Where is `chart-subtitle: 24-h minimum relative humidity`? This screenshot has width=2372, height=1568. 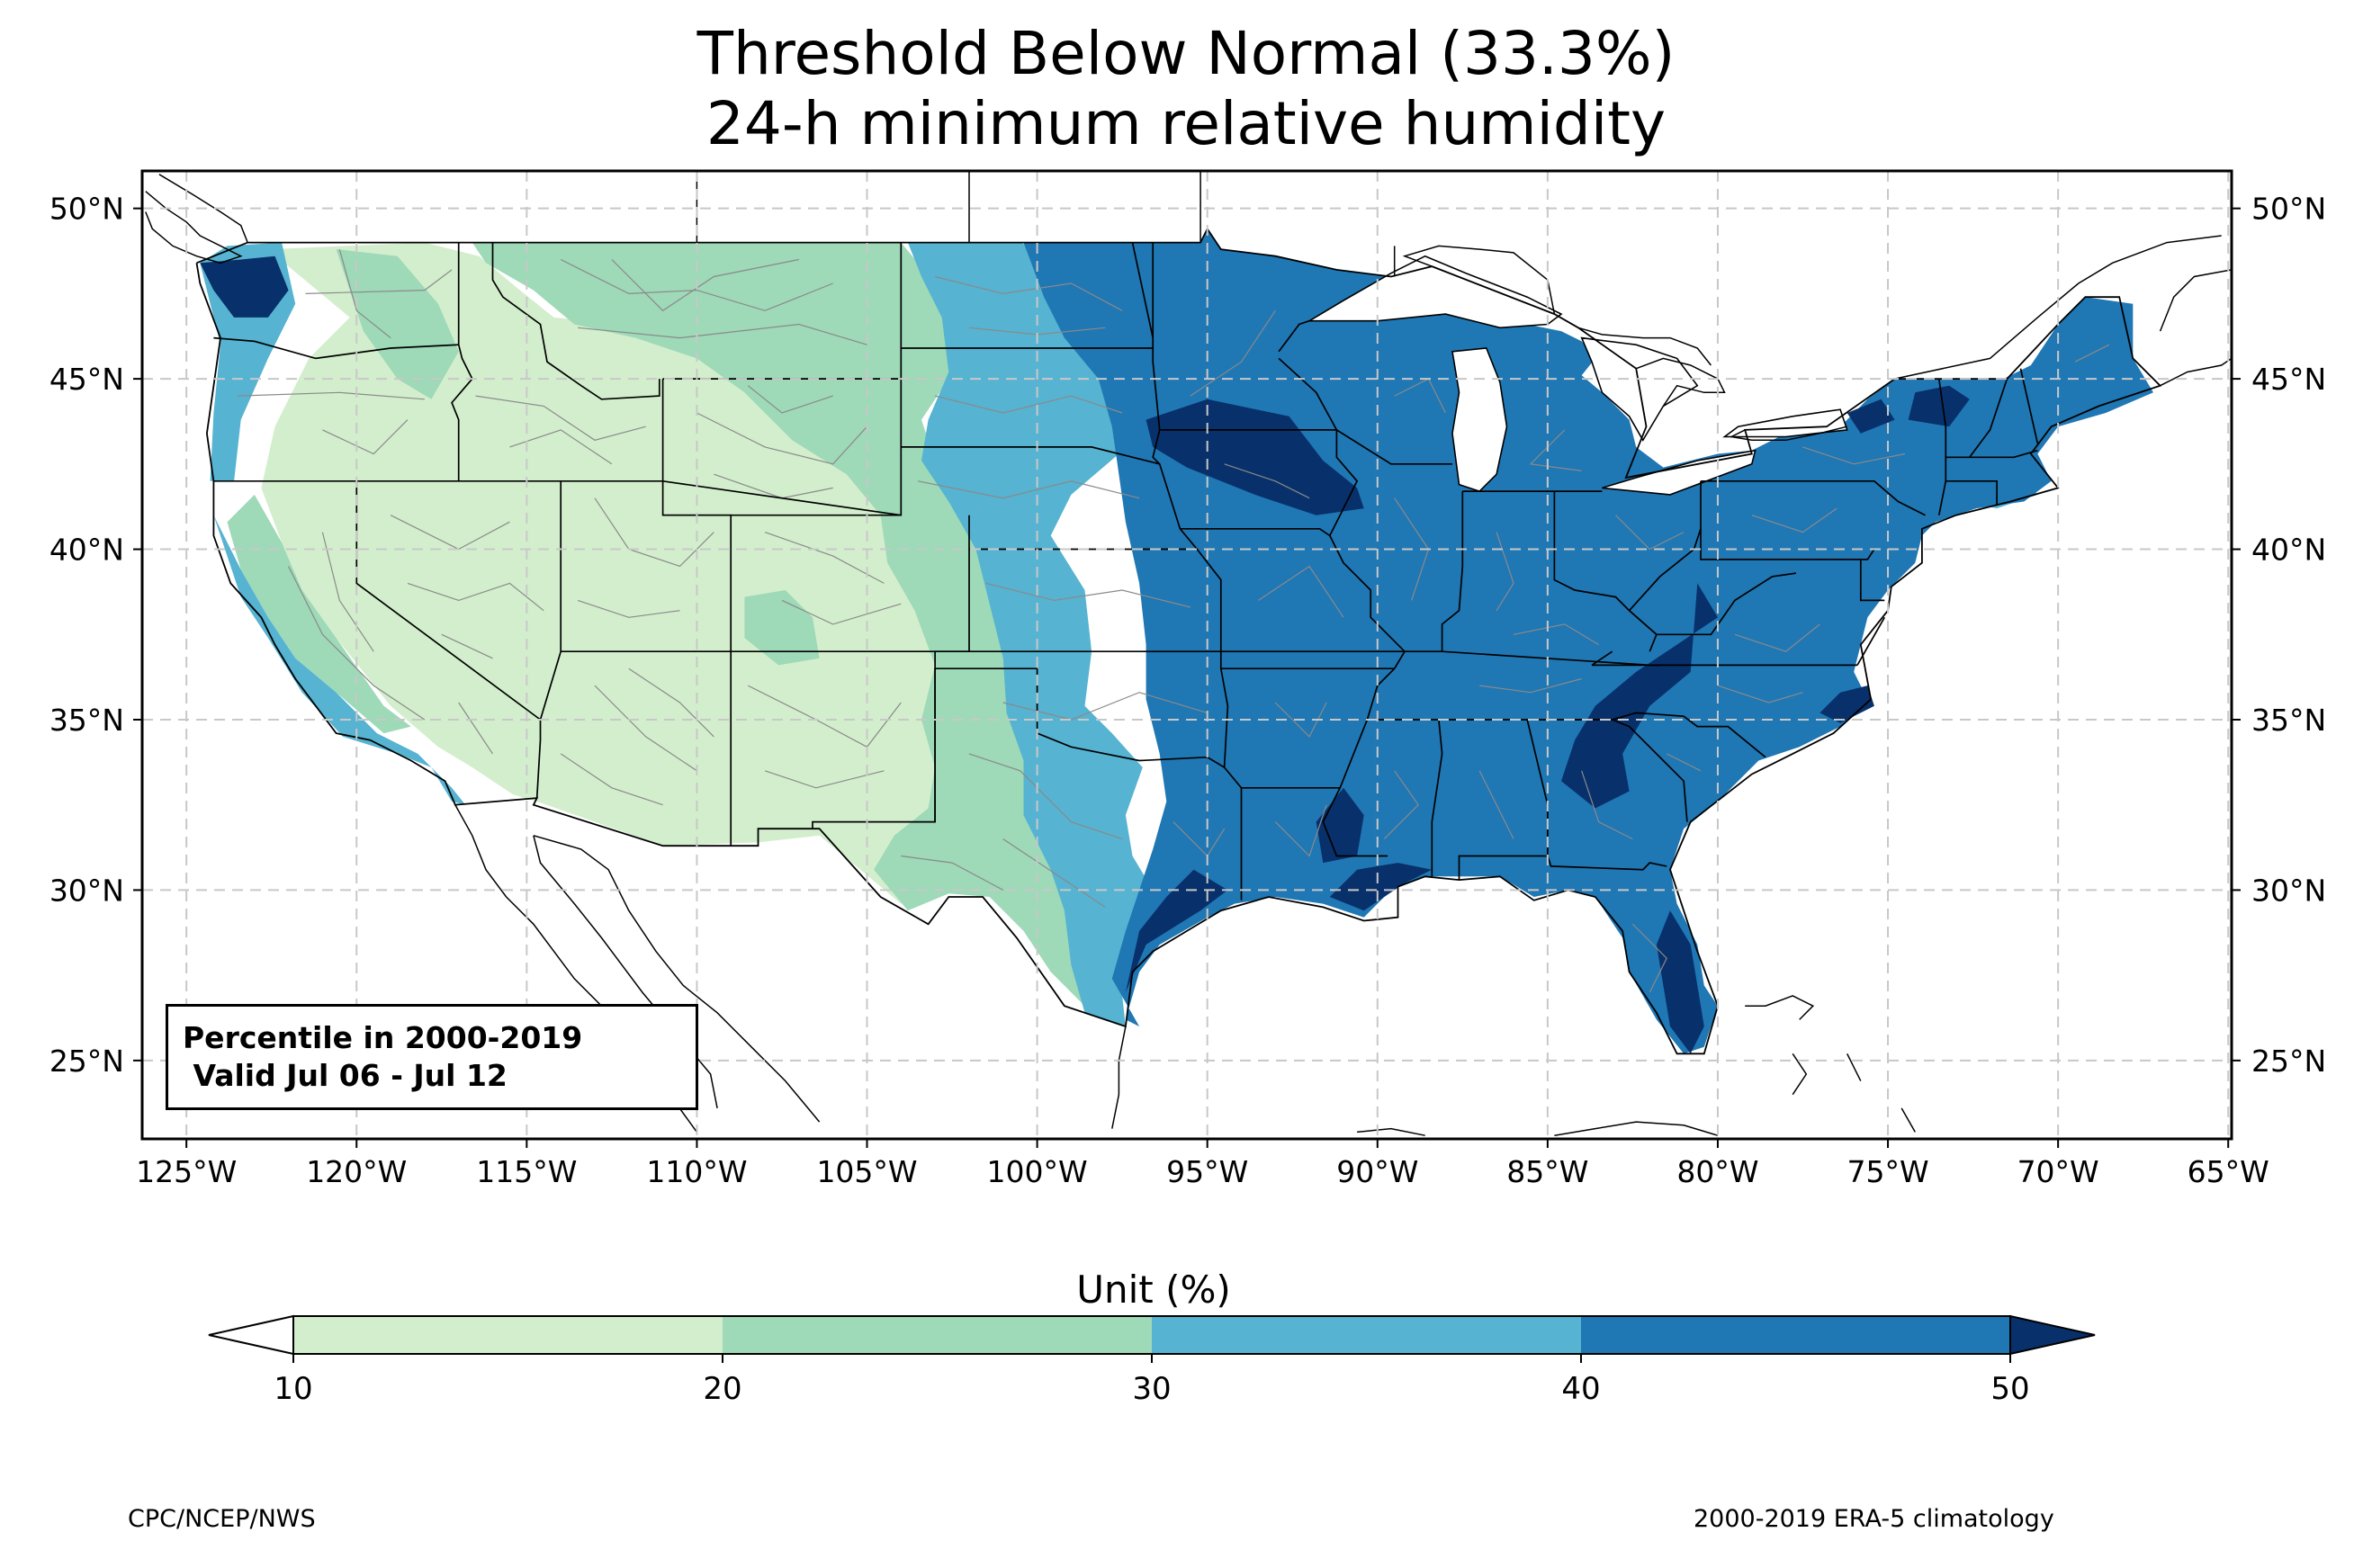
chart-subtitle: 24-h minimum relative humidity is located at coordinates (1186, 123).